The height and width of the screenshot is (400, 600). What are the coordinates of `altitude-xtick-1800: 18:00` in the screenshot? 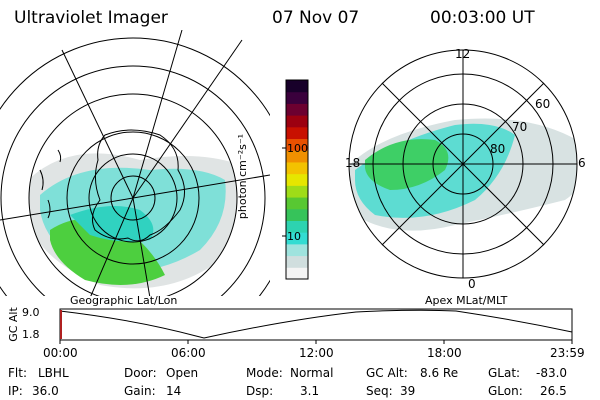 It's located at (444, 353).